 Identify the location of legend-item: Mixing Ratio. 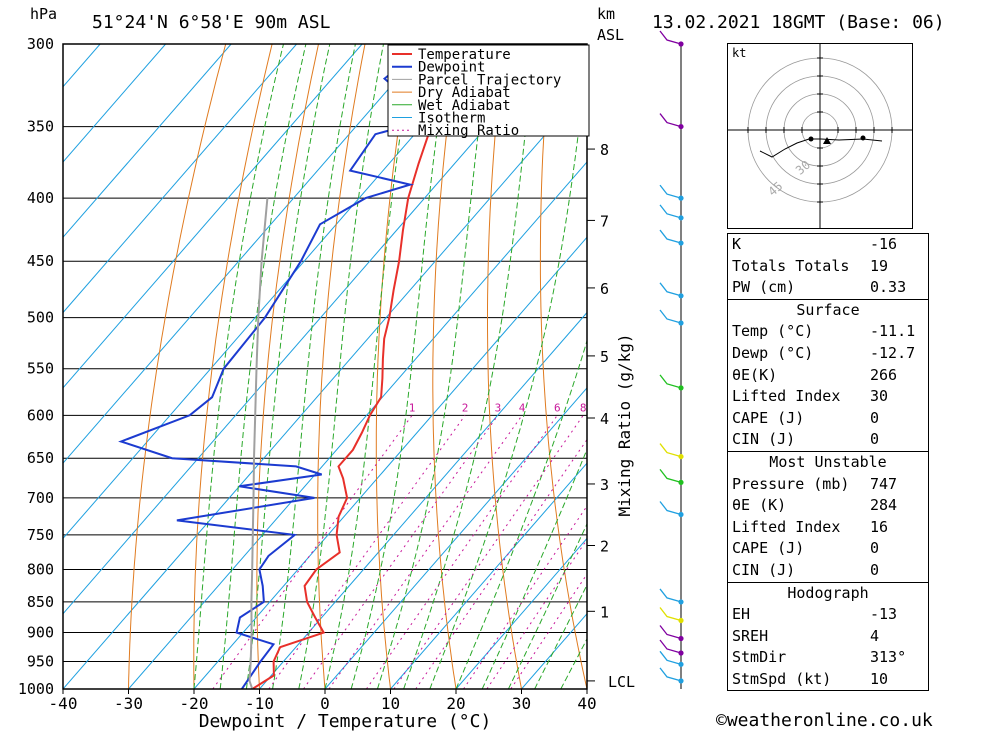
(468, 131).